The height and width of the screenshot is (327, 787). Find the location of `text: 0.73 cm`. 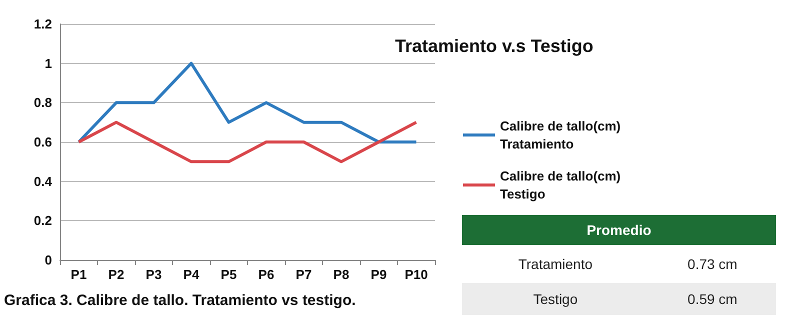

text: 0.73 cm is located at coordinates (712, 264).